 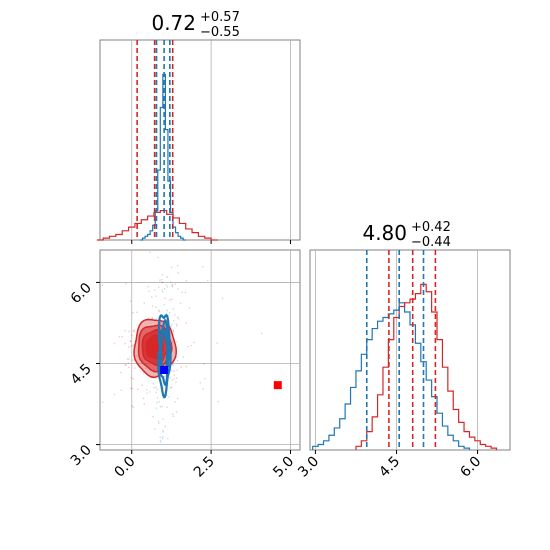 I want to click on y-tick-label: 6.0, so click(x=81, y=293).